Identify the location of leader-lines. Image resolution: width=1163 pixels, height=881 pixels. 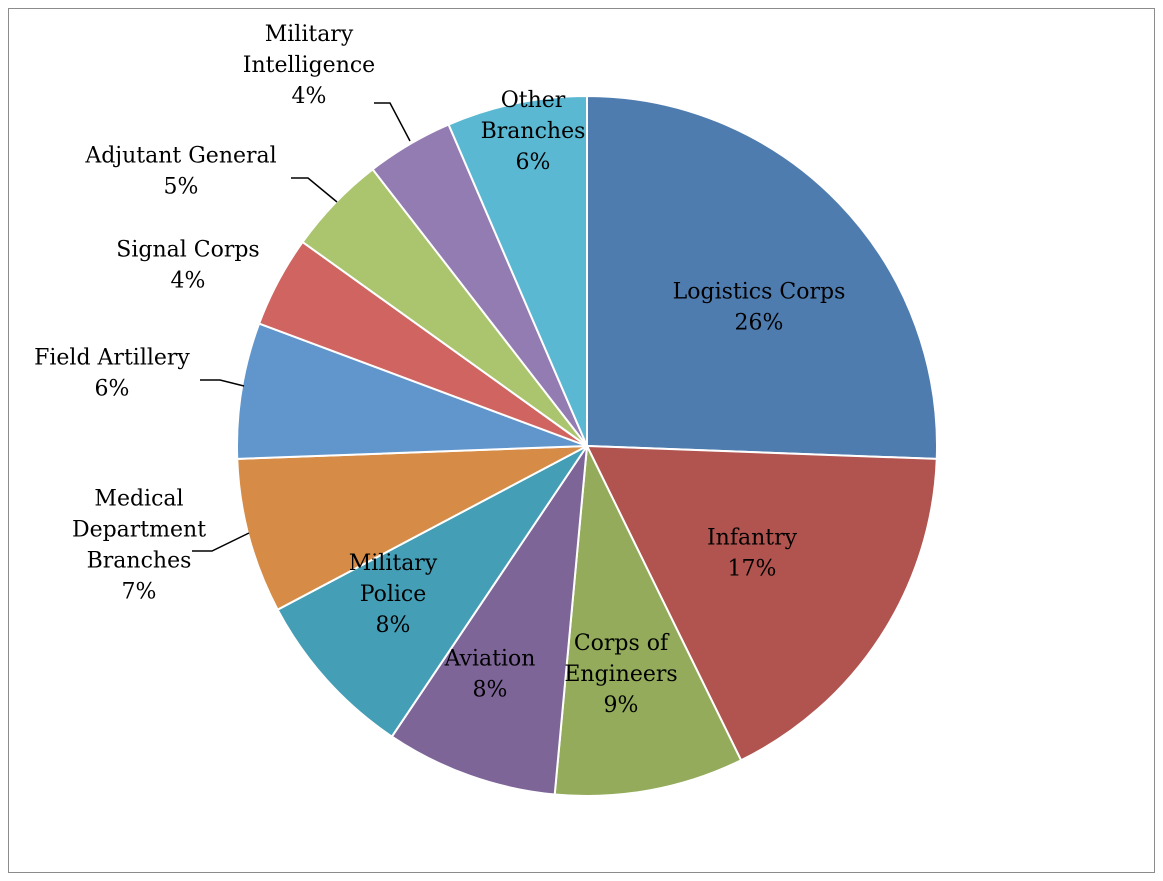
(301, 327).